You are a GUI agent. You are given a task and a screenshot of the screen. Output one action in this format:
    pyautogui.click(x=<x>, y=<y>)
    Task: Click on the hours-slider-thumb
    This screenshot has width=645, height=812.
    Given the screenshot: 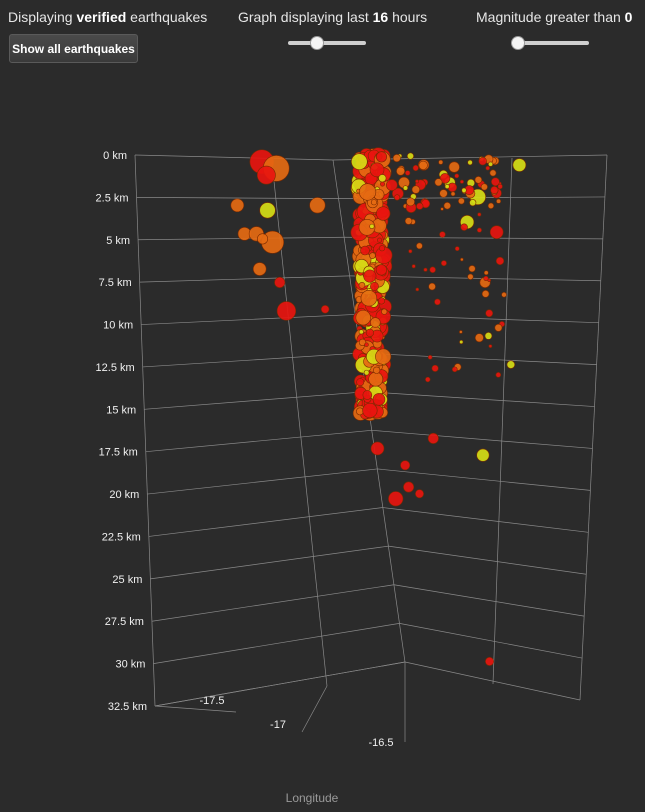 What is the action you would take?
    pyautogui.click(x=317, y=43)
    